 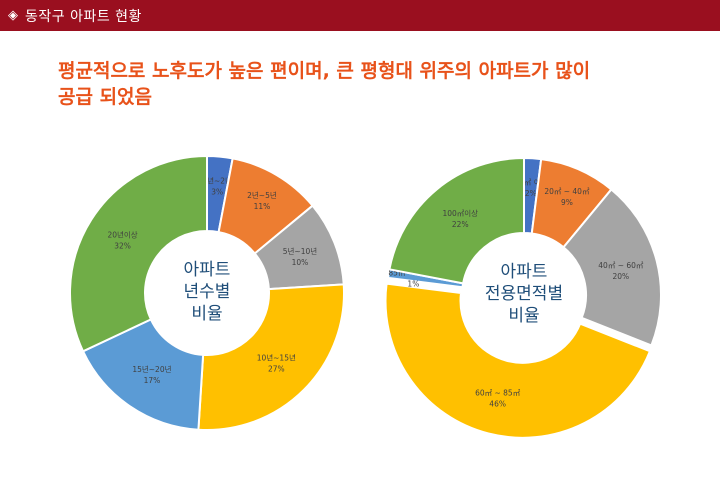 What do you see at coordinates (567, 202) in the screenshot?
I see `slice-value-label: 9%` at bounding box center [567, 202].